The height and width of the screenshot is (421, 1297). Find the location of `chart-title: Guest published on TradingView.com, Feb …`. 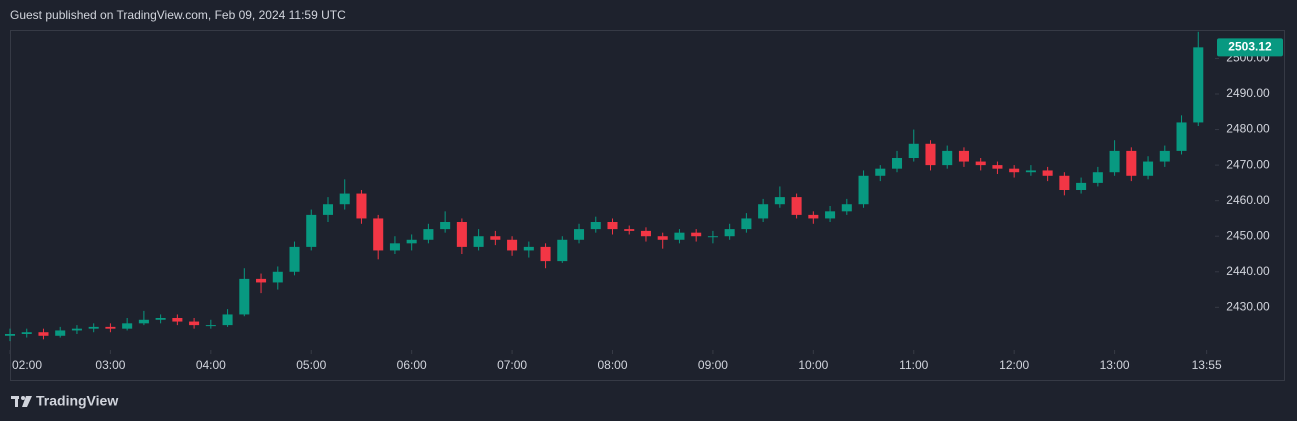

chart-title: Guest published on TradingView.com, Feb … is located at coordinates (178, 15).